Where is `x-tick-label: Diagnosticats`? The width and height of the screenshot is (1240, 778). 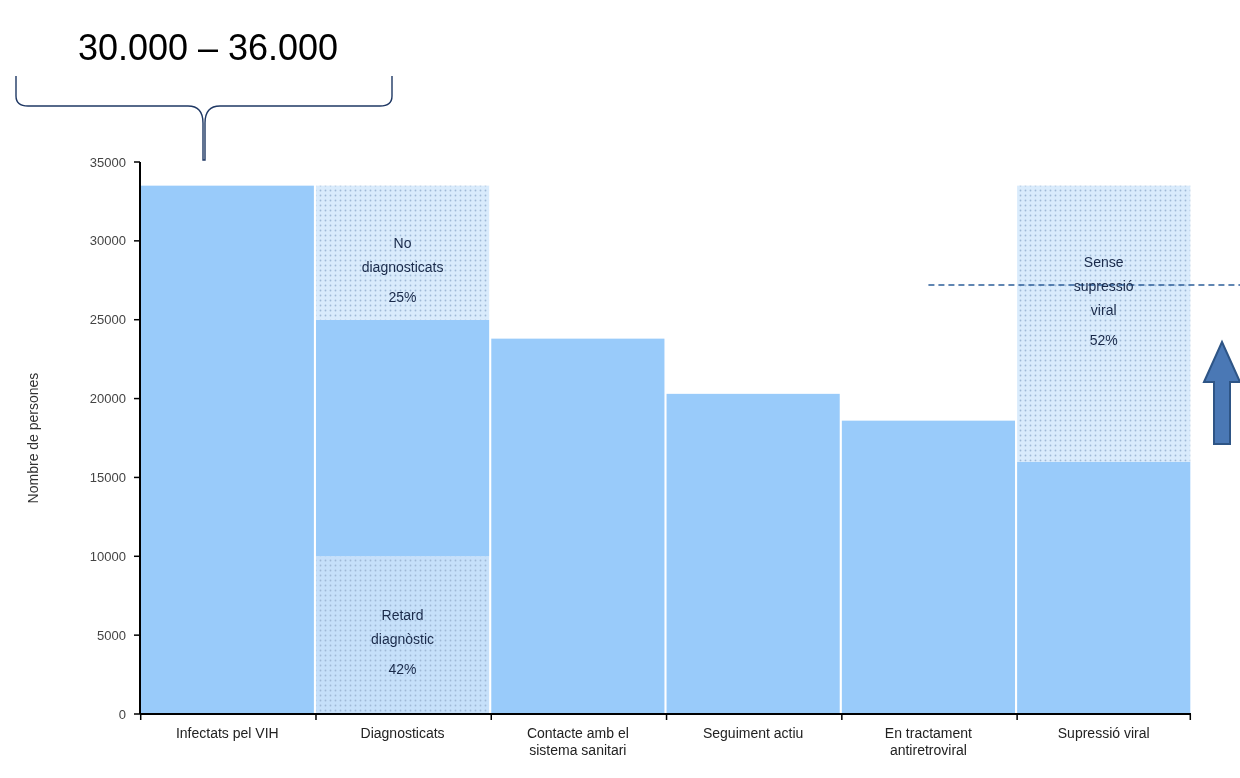 x-tick-label: Diagnosticats is located at coordinates (402, 733).